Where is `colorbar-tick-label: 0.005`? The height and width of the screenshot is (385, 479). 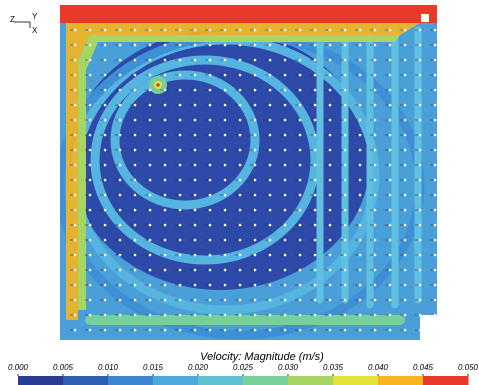 colorbar-tick-label: 0.005 is located at coordinates (63, 367).